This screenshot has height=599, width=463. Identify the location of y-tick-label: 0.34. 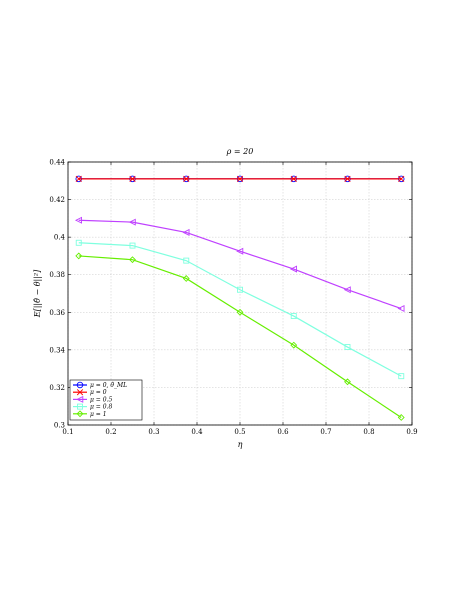
(57, 350).